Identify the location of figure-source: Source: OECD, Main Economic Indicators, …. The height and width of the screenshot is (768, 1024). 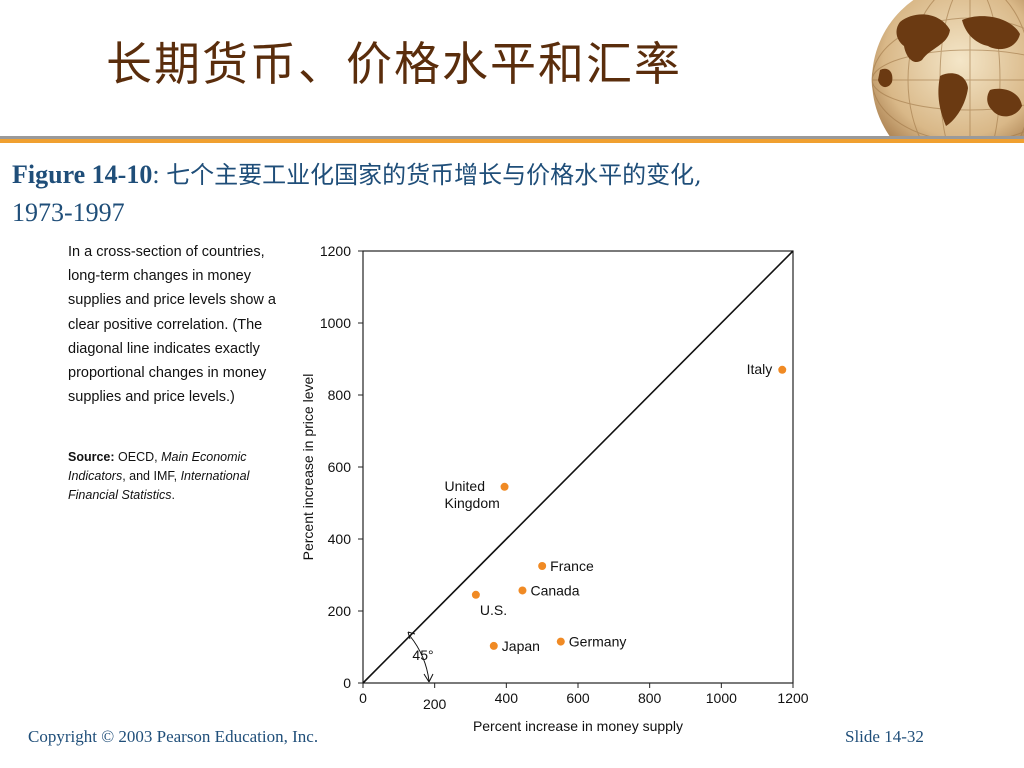
(183, 476).